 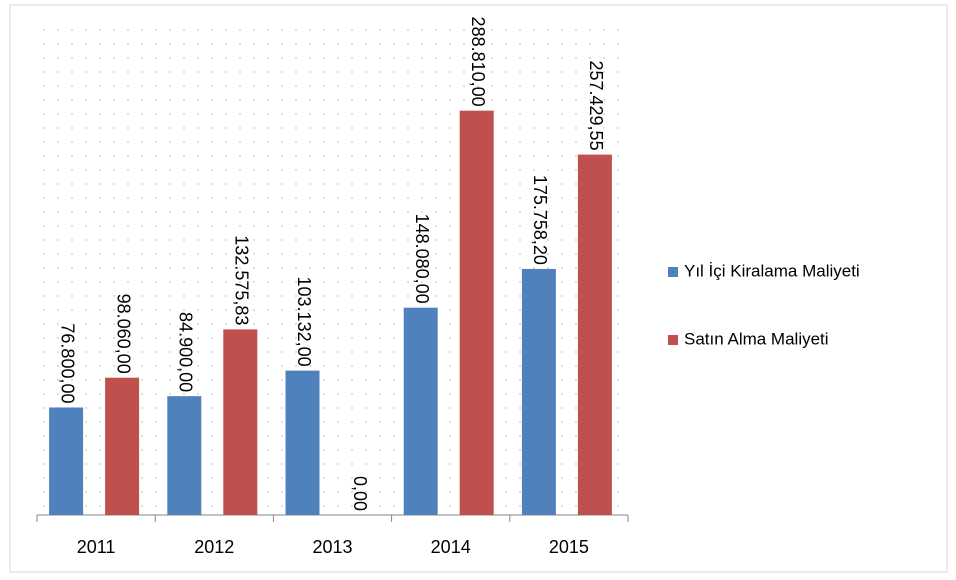 What do you see at coordinates (756, 338) in the screenshot?
I see `legend-label: Satın Alma Maliyeti` at bounding box center [756, 338].